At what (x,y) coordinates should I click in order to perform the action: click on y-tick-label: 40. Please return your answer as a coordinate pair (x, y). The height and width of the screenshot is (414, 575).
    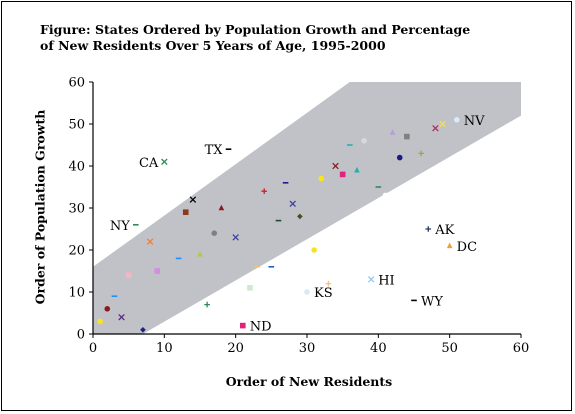
    Looking at the image, I should click on (76, 167).